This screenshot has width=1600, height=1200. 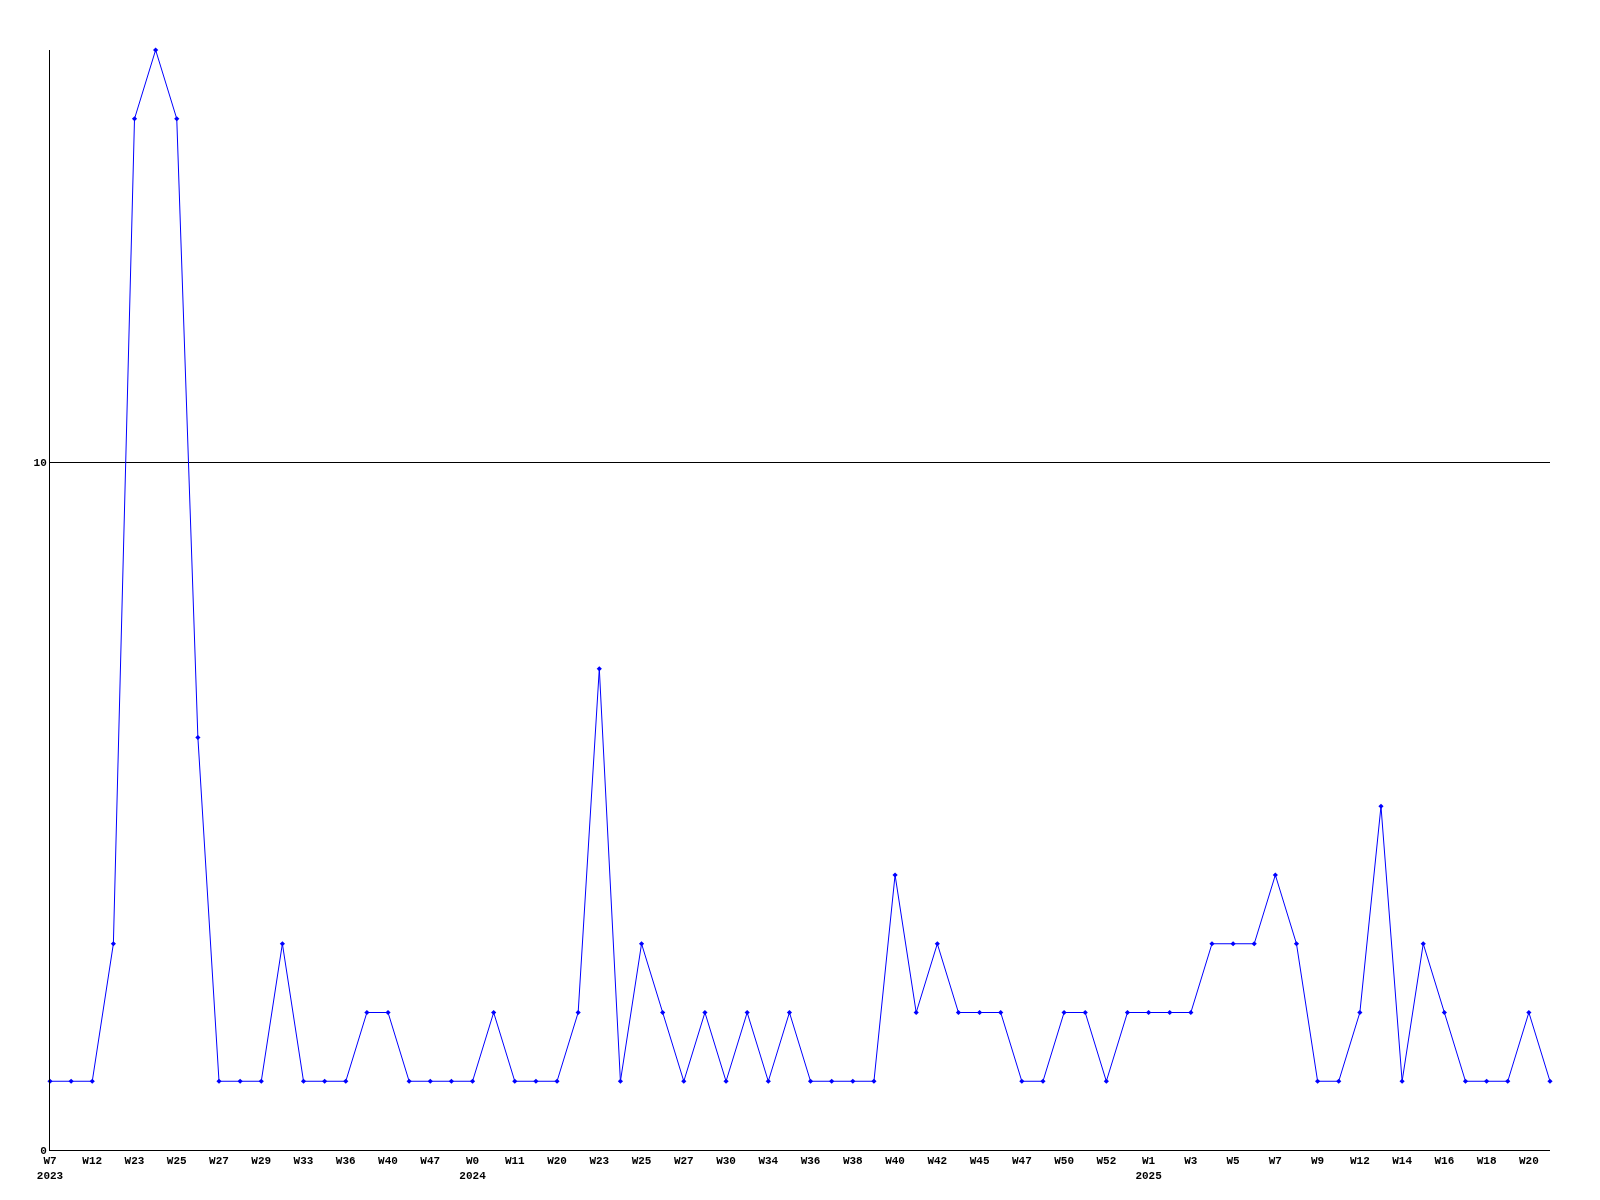 I want to click on x-tick-label: W34, so click(x=768, y=1161).